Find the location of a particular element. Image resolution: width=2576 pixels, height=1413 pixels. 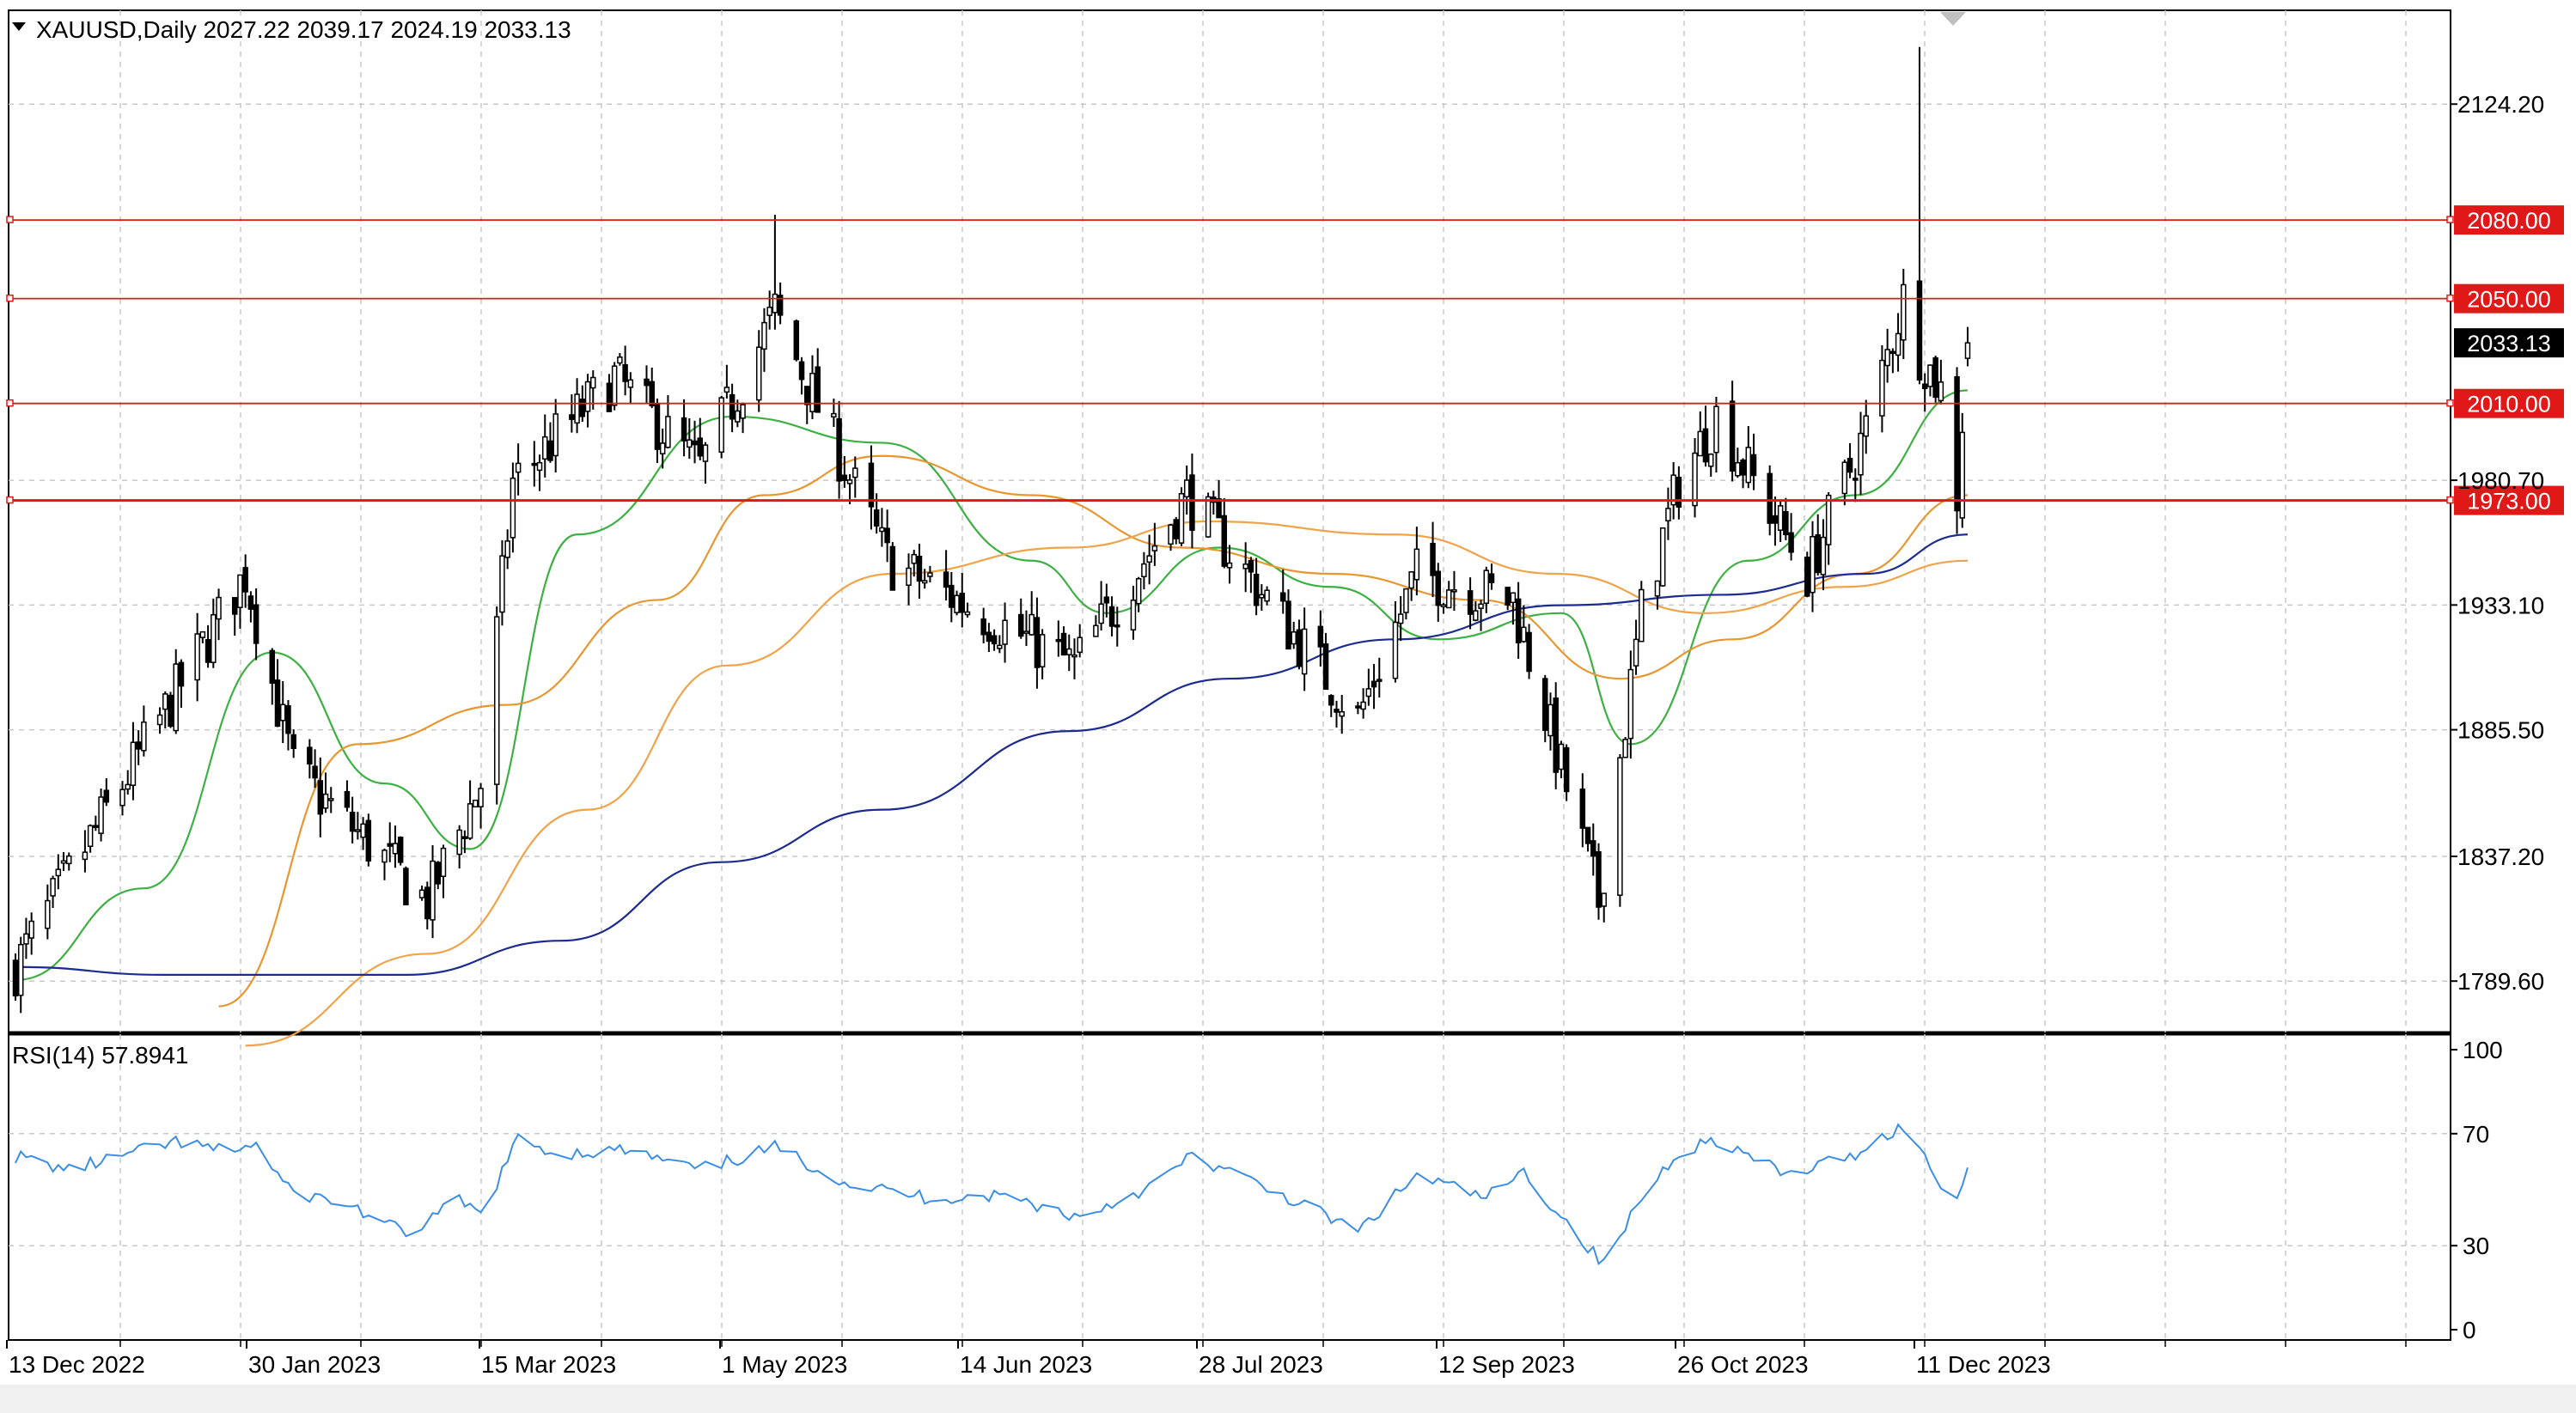

date-axis-label: 11 Dec 2023 is located at coordinates (1983, 1364).